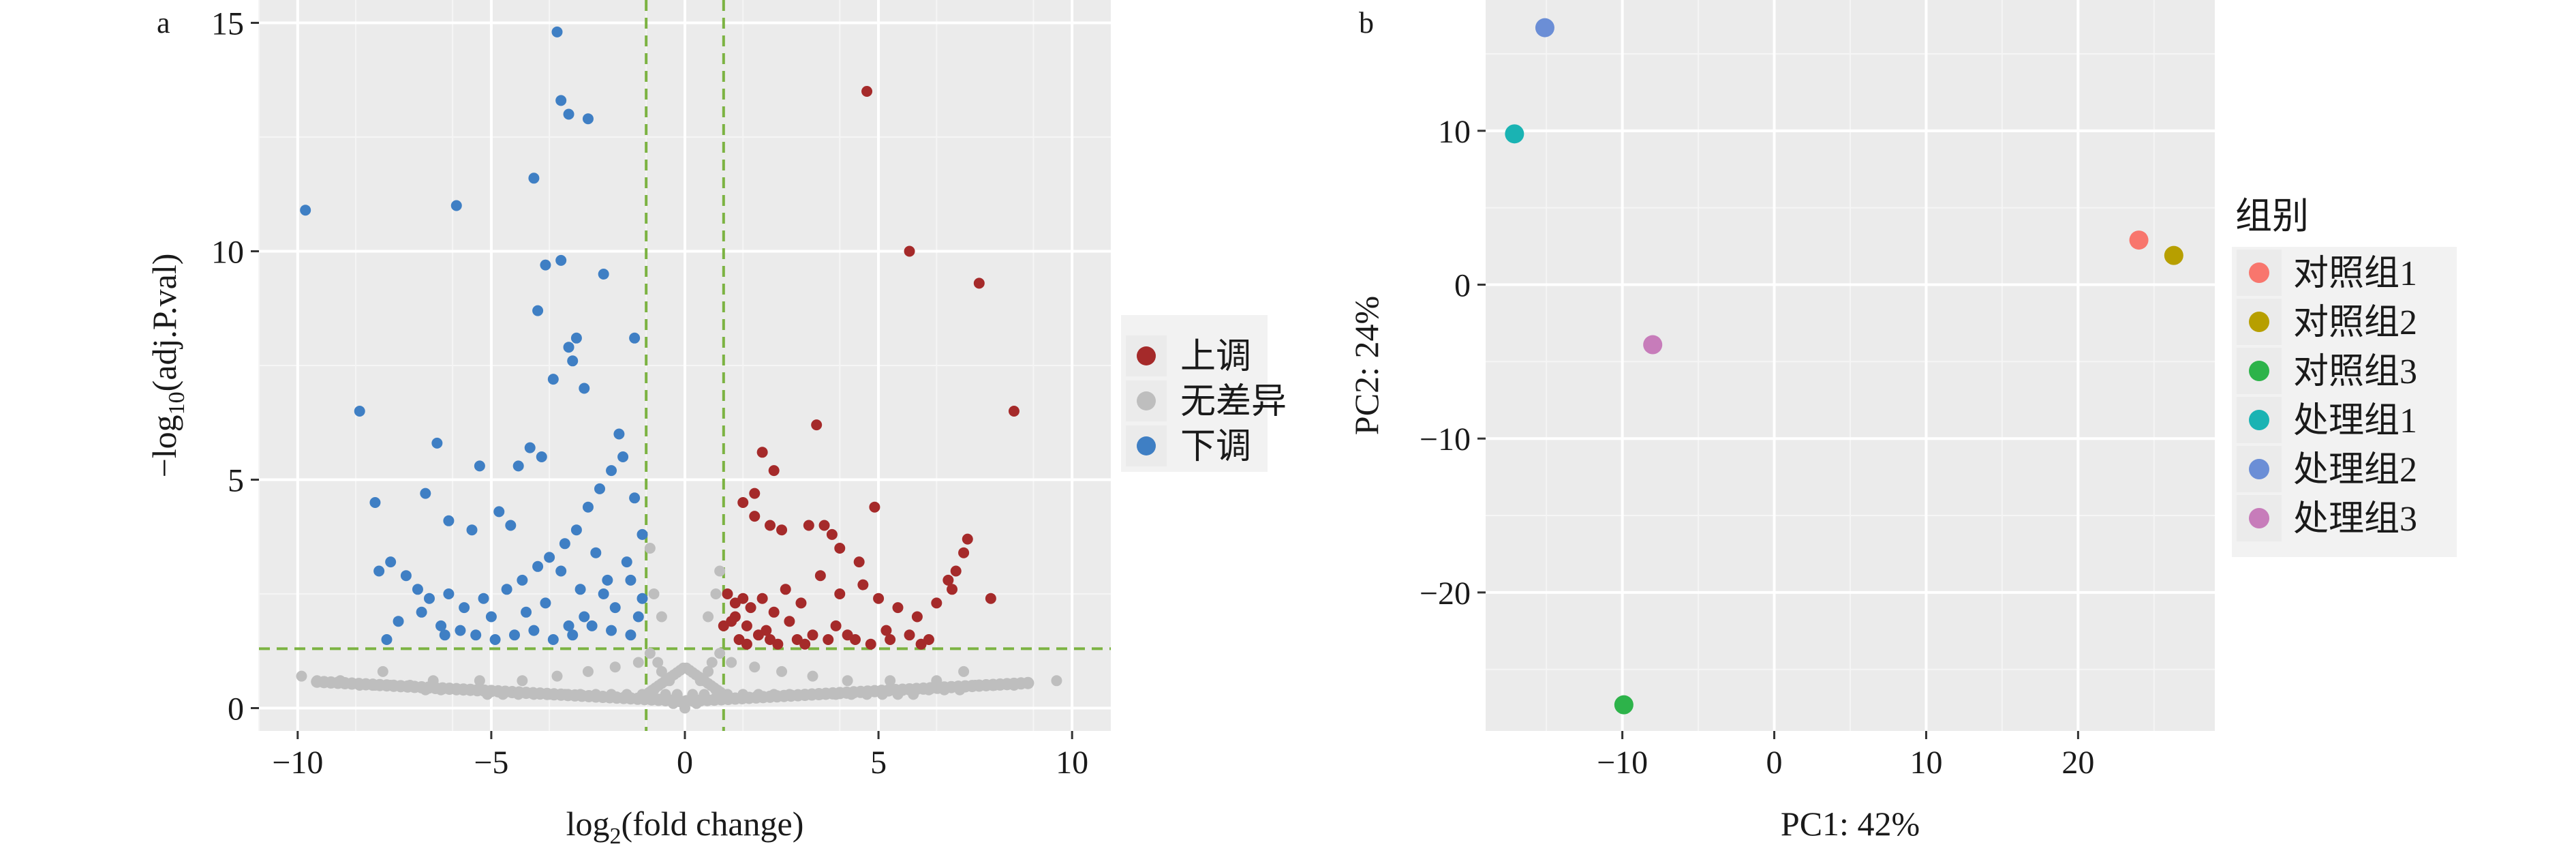  I want to click on pca-legend: 对照组1 对照组2 对照组3 处理组1 处理组2 处理组3, so click(2344, 402).